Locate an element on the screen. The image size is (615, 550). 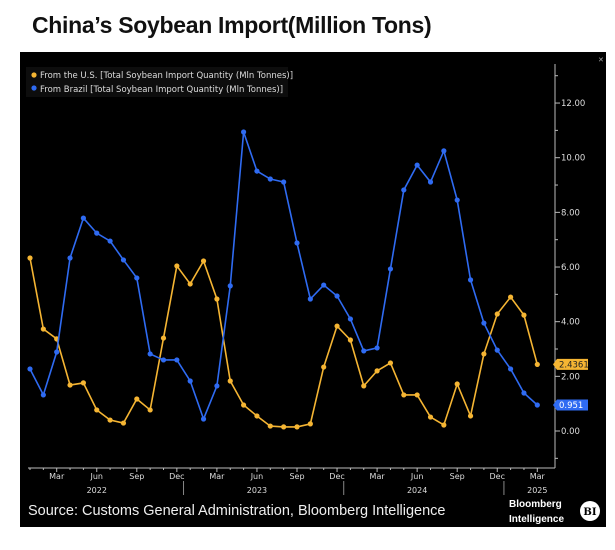
x-year-label: 2022 is located at coordinates (97, 490).